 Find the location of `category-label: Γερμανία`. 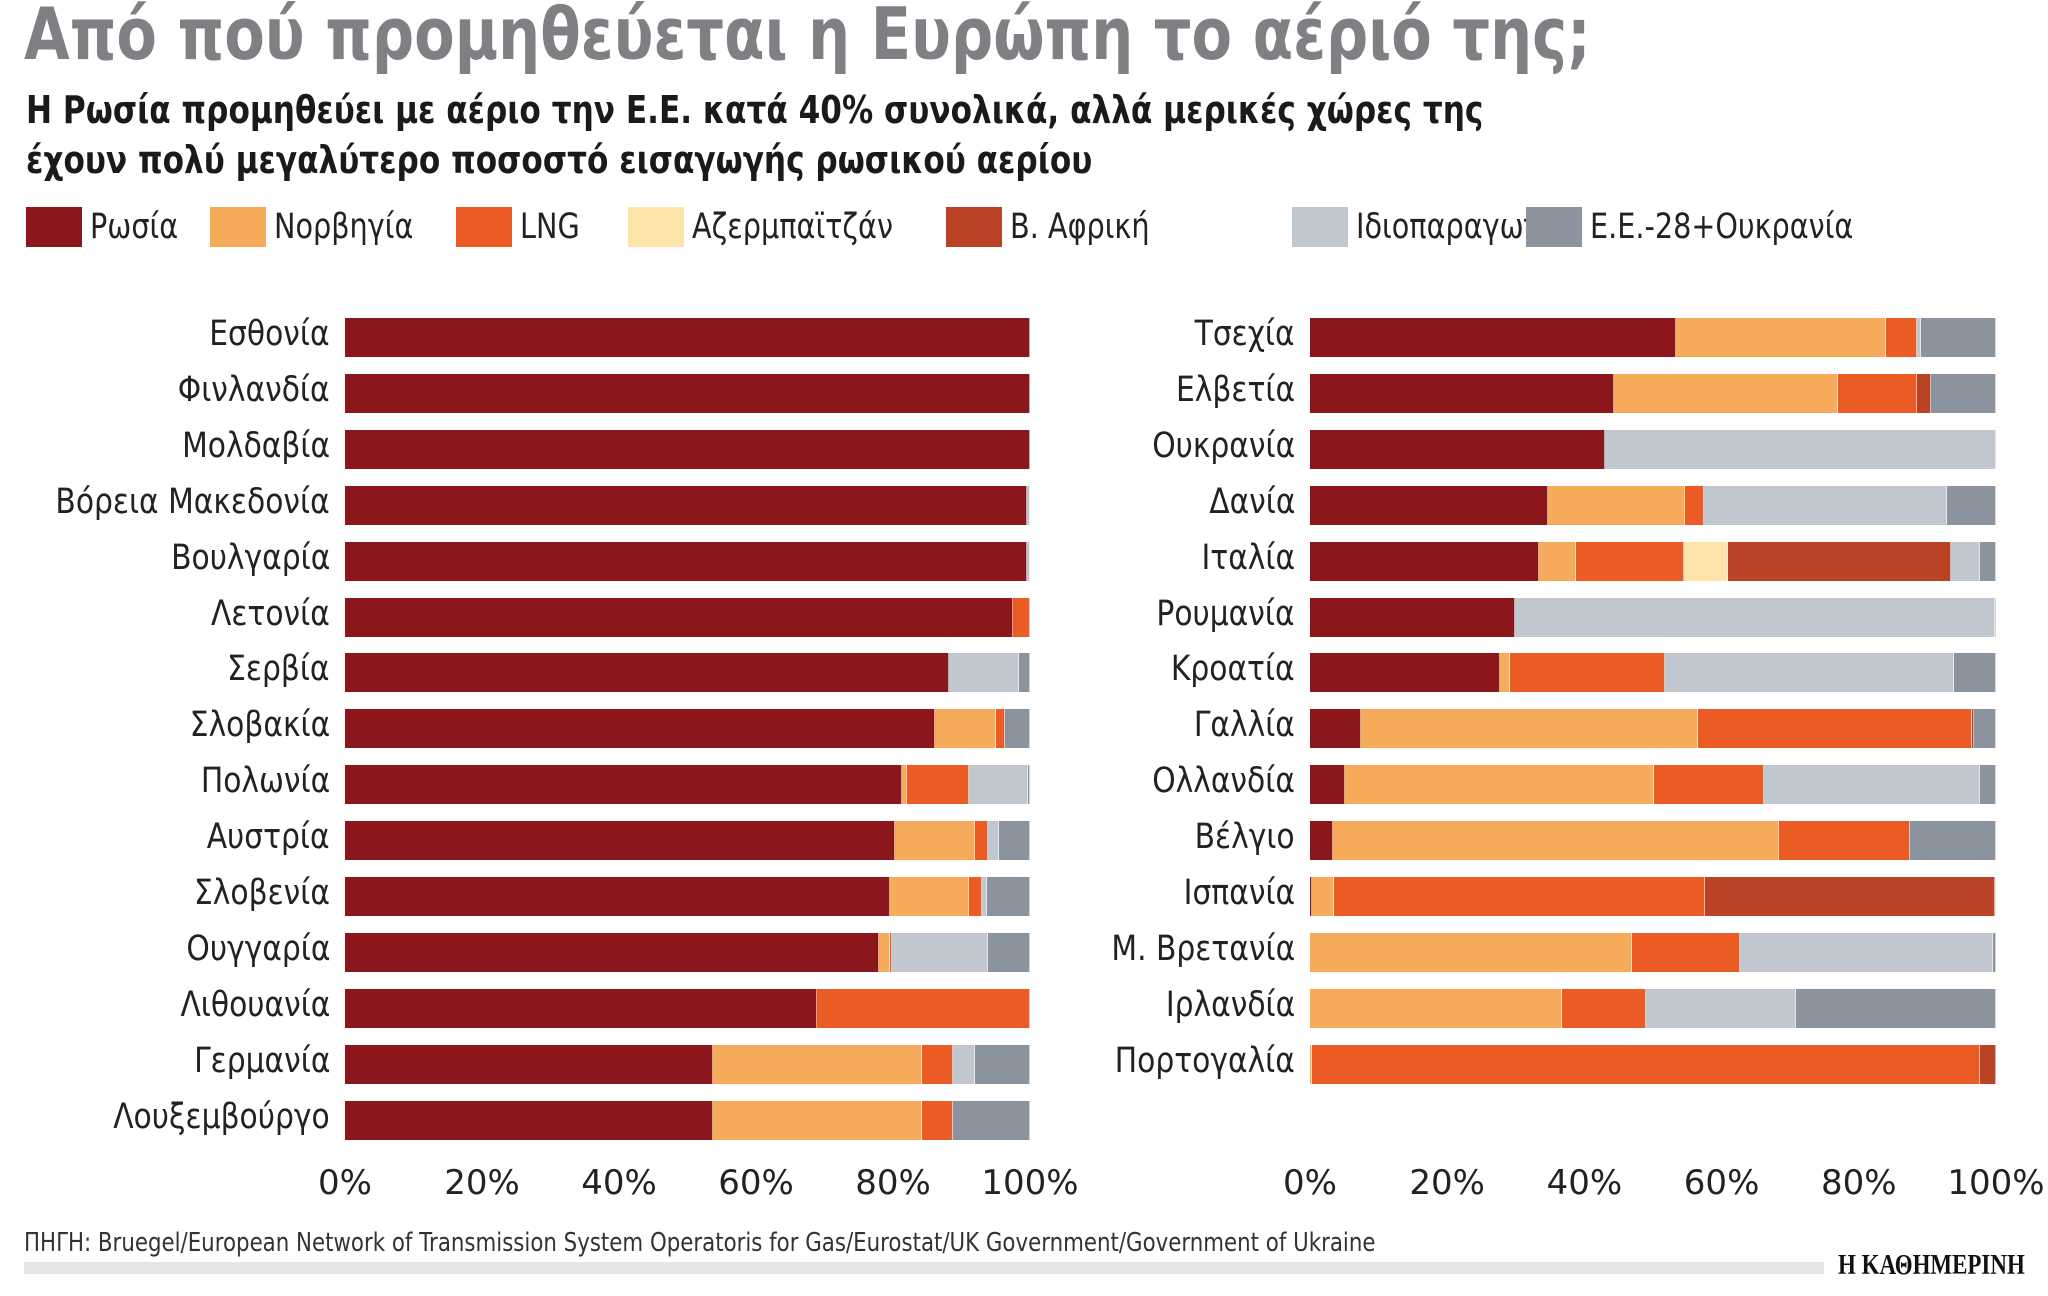

category-label: Γερμανία is located at coordinates (261, 1060).